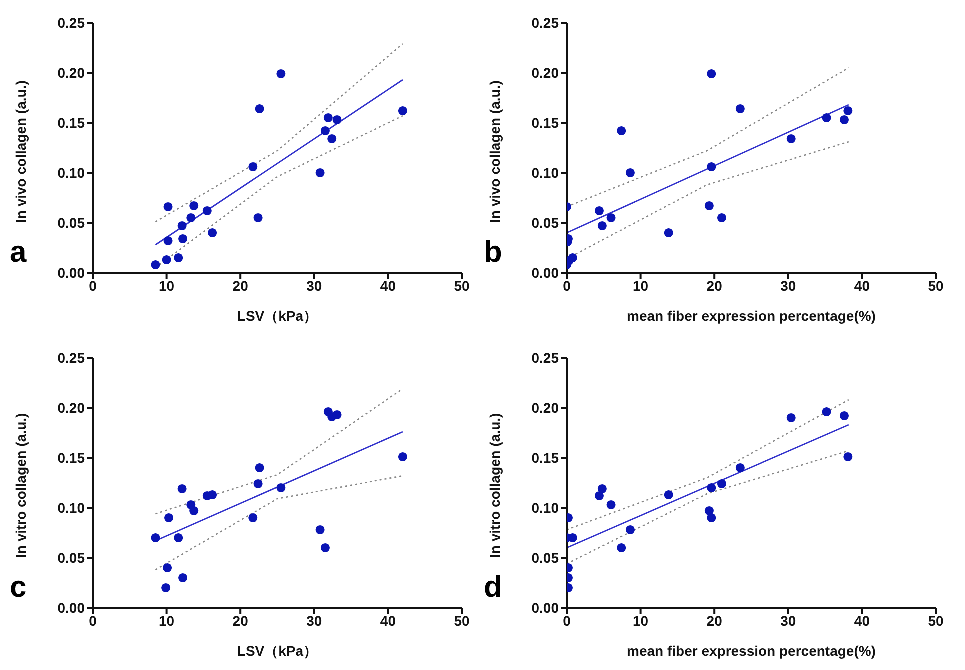 This screenshot has width=965, height=670. I want to click on text: d, so click(493, 588).